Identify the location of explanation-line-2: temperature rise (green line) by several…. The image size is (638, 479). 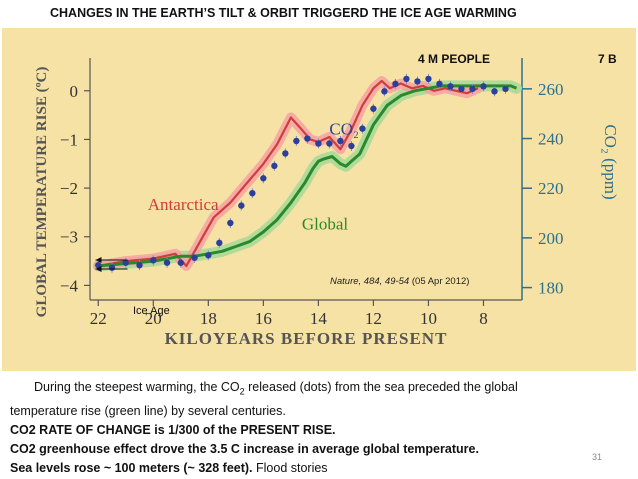
(148, 410).